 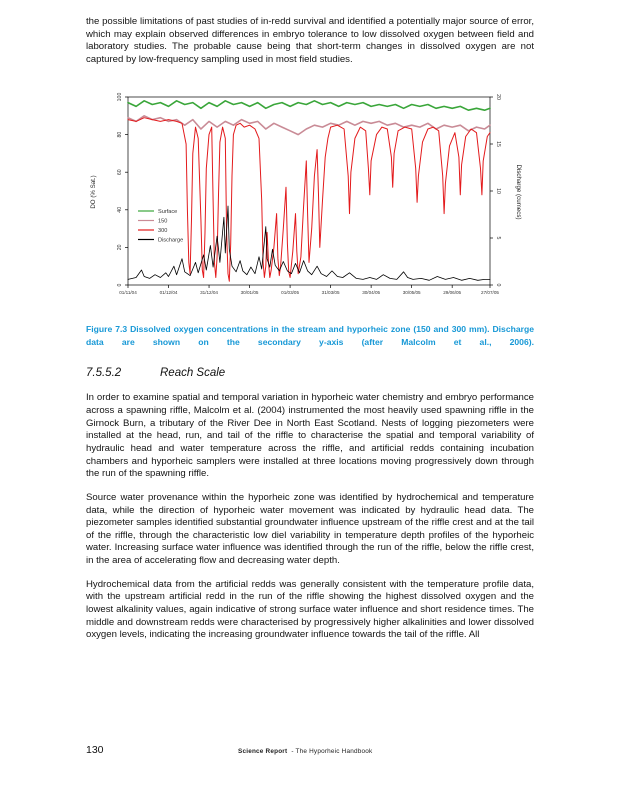 What do you see at coordinates (162, 221) in the screenshot?
I see `legend-label-150: 150` at bounding box center [162, 221].